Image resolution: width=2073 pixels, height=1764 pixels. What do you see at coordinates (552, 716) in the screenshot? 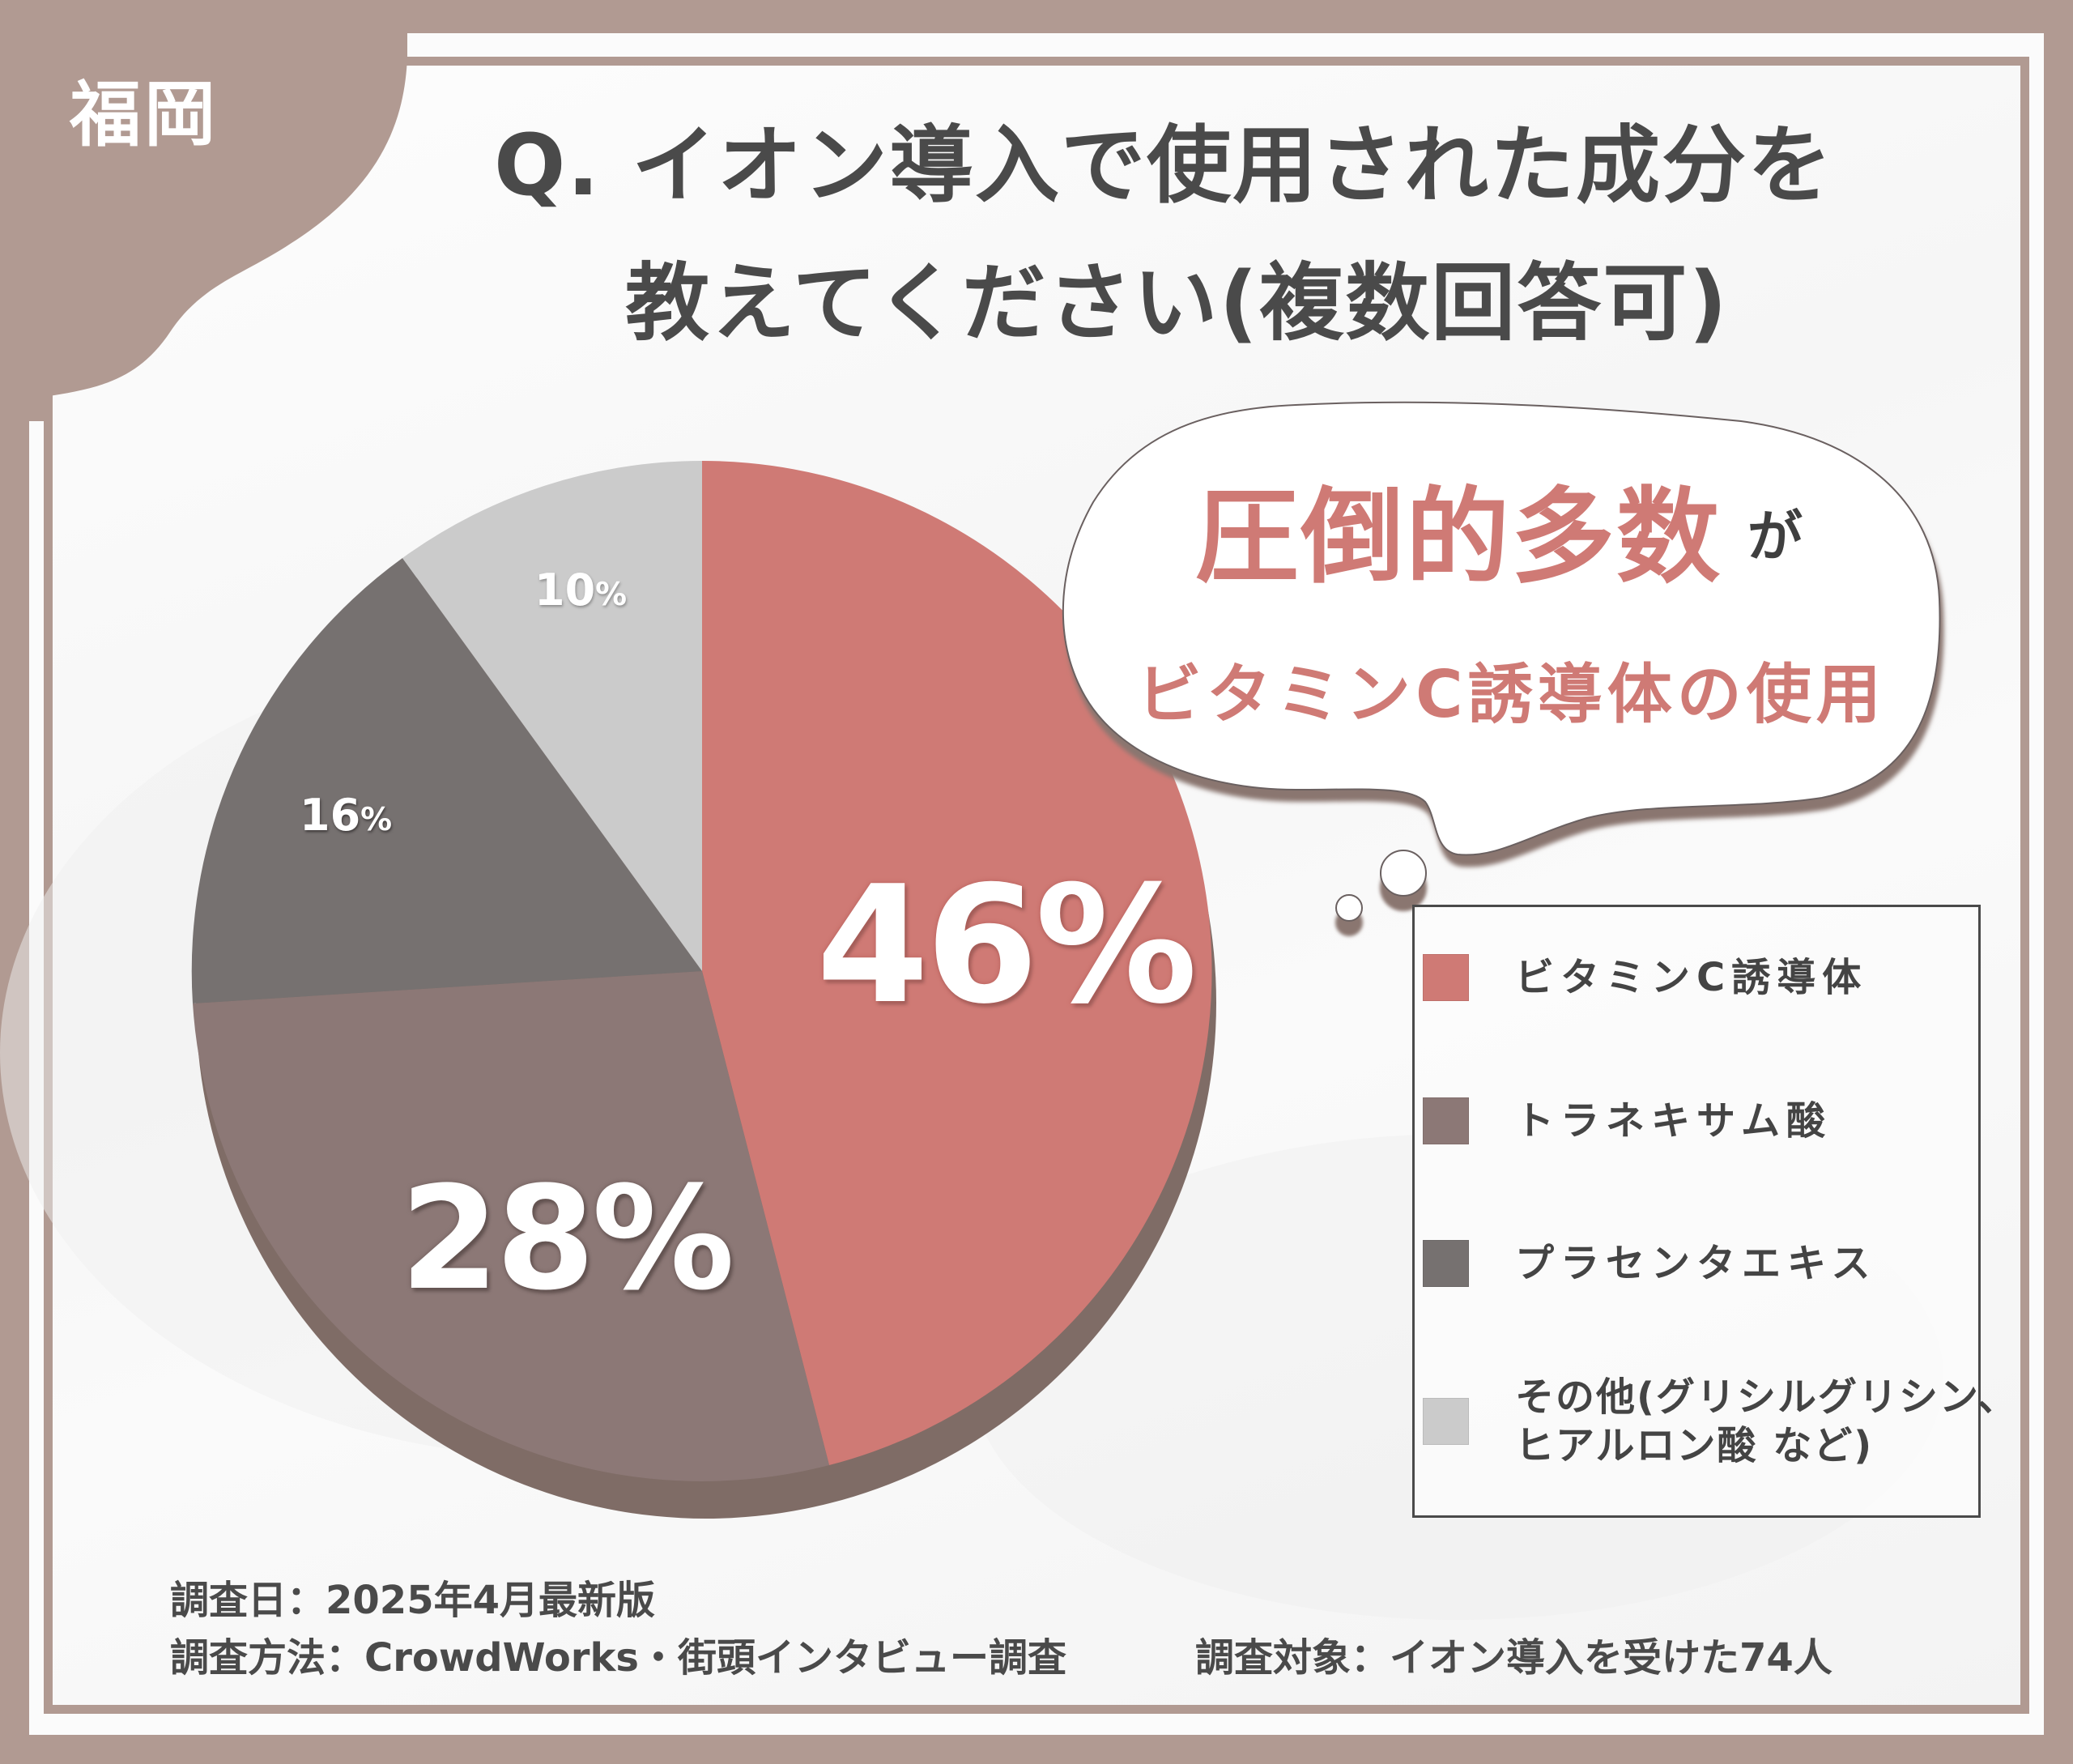
I see `slice-other` at bounding box center [552, 716].